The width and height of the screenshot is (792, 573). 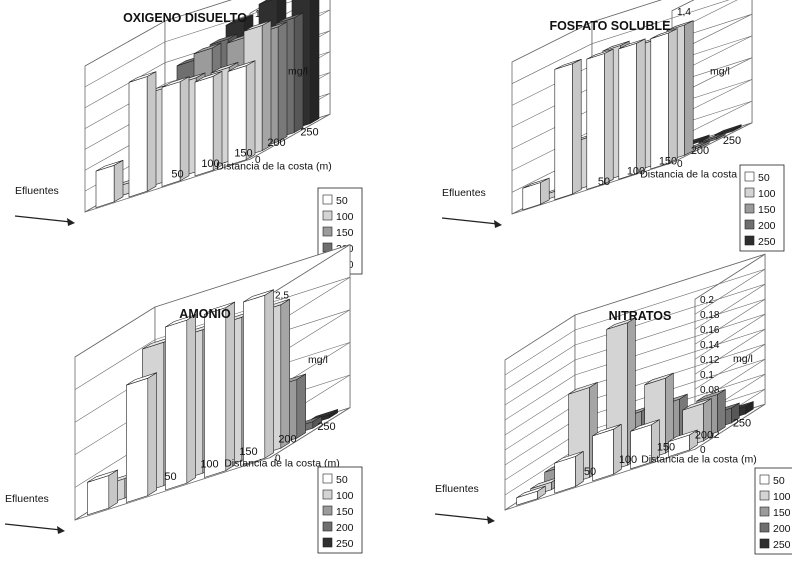 I want to click on y-tick-label: 0,16, so click(x=710, y=330).